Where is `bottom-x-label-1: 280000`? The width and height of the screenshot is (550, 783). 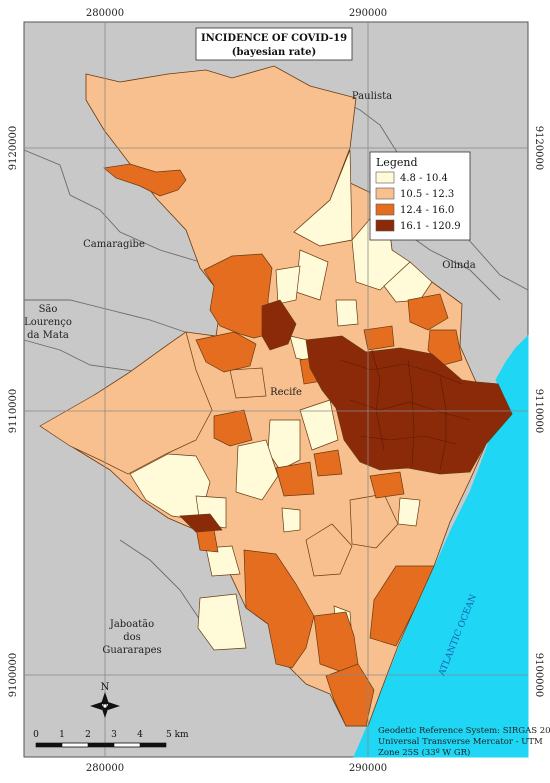
bottom-x-label-1: 280000 is located at coordinates (105, 768).